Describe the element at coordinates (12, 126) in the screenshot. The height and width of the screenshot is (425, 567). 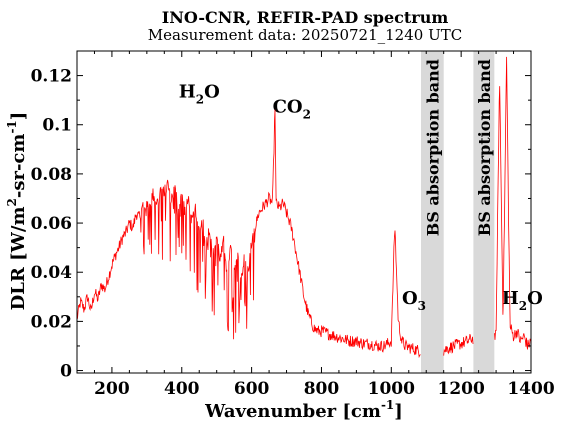
I see `y-axis-label-s2: -1` at that location.